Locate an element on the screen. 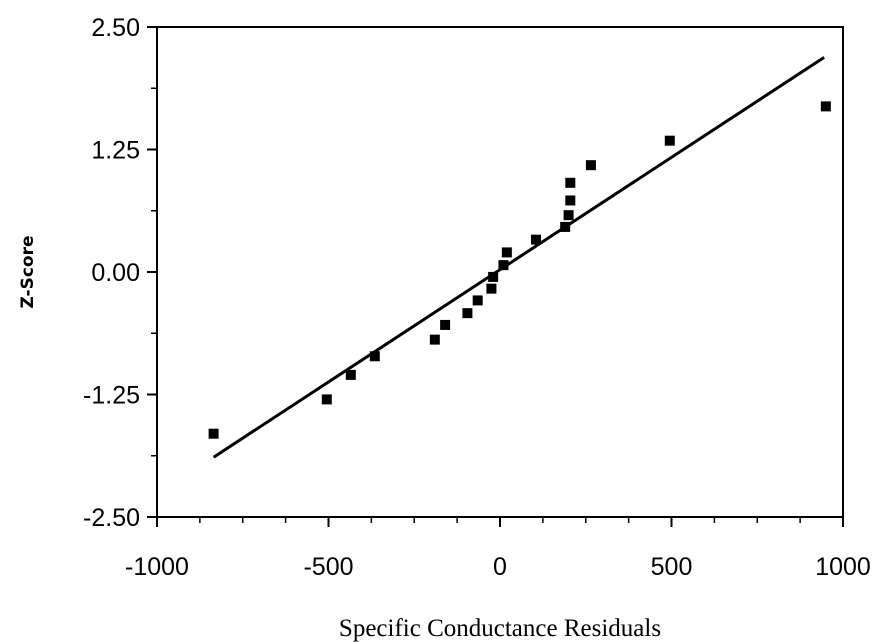  y-tick-label: -2.50 is located at coordinates (111, 518).